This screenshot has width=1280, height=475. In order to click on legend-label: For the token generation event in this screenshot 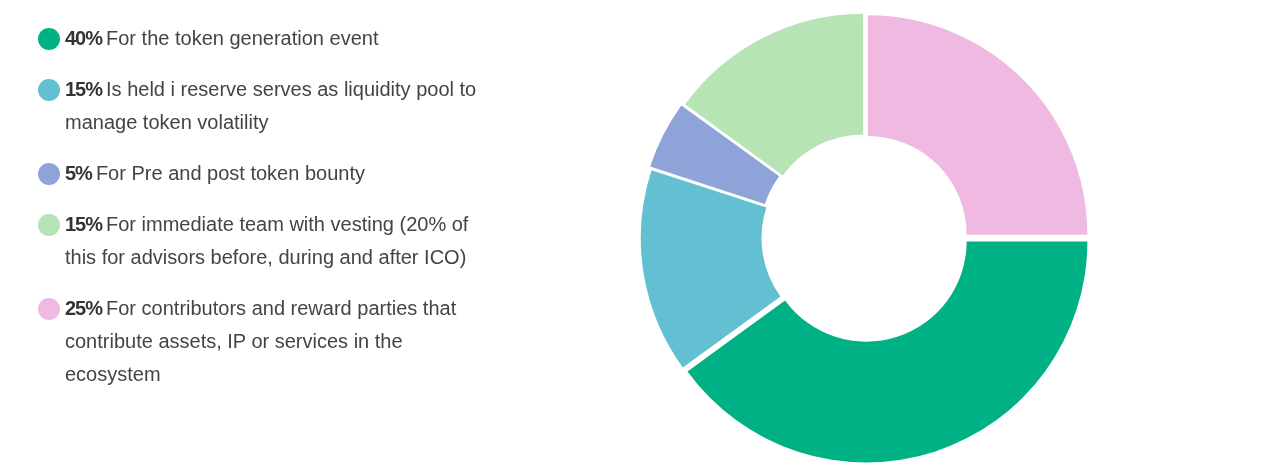, I will do `click(242, 38)`.